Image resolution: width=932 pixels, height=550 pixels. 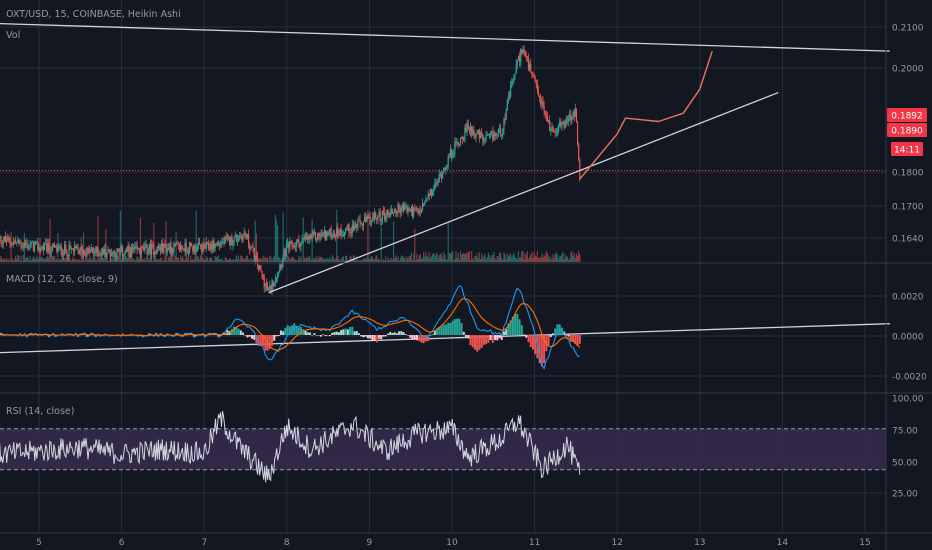 I want to click on macd-pane, so click(x=290, y=327).